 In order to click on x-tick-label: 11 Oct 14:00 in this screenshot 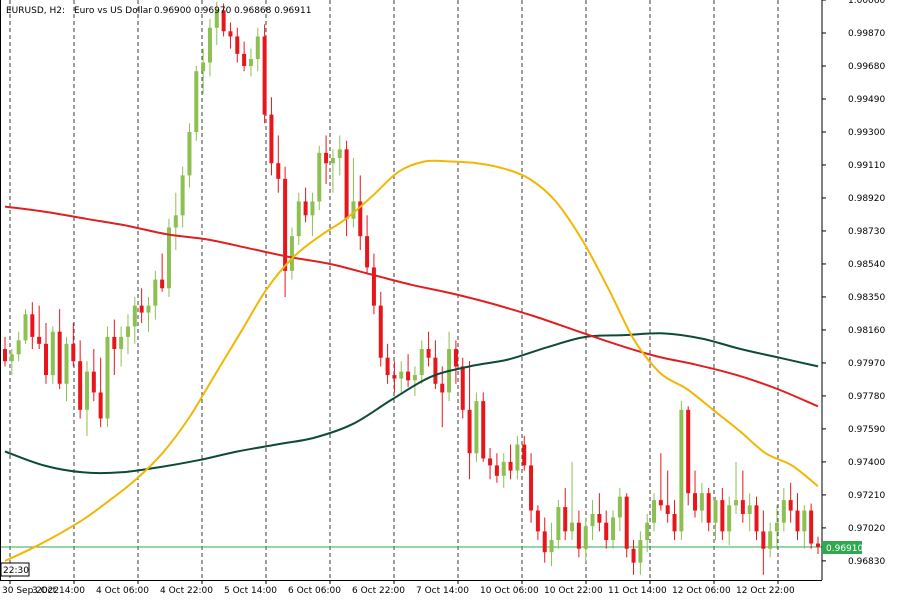, I will do `click(637, 591)`.